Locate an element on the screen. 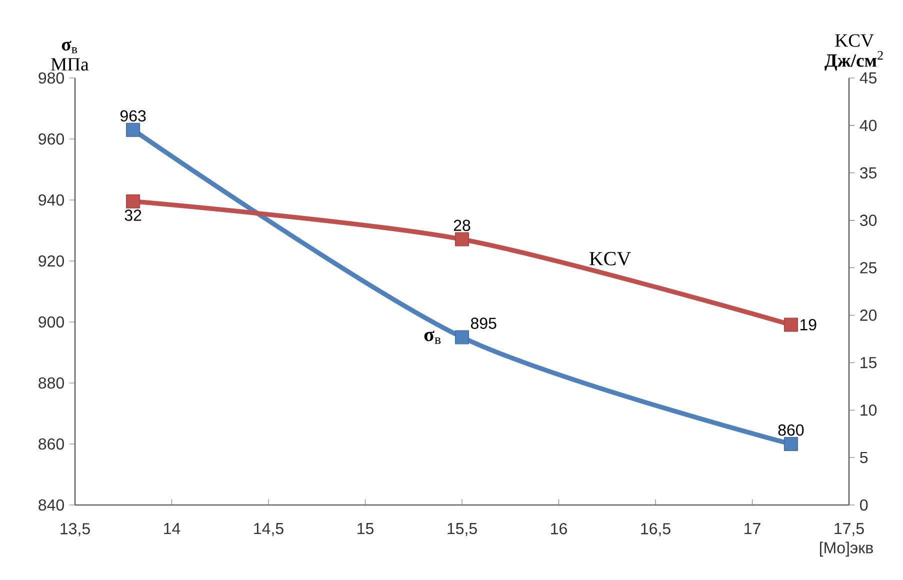  y2-tick-label: 40 is located at coordinates (868, 126).